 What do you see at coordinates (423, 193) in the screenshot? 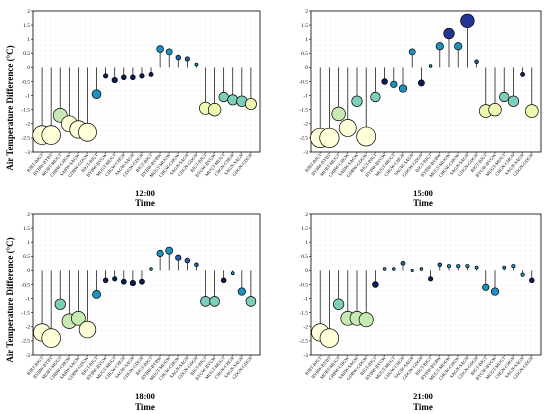
I see `panel-time-label-1500: 15:00` at bounding box center [423, 193].